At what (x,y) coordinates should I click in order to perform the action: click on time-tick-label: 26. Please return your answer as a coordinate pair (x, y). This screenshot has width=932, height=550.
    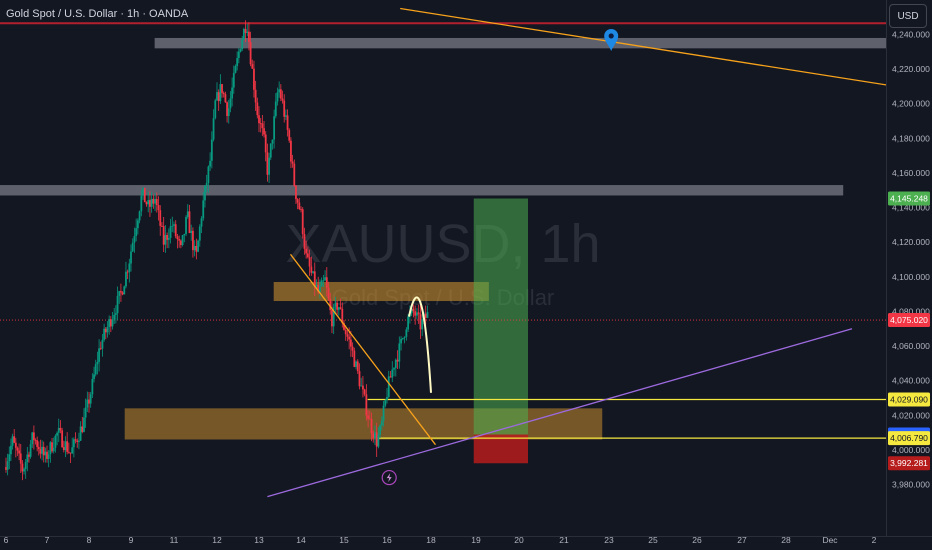
    Looking at the image, I should click on (697, 540).